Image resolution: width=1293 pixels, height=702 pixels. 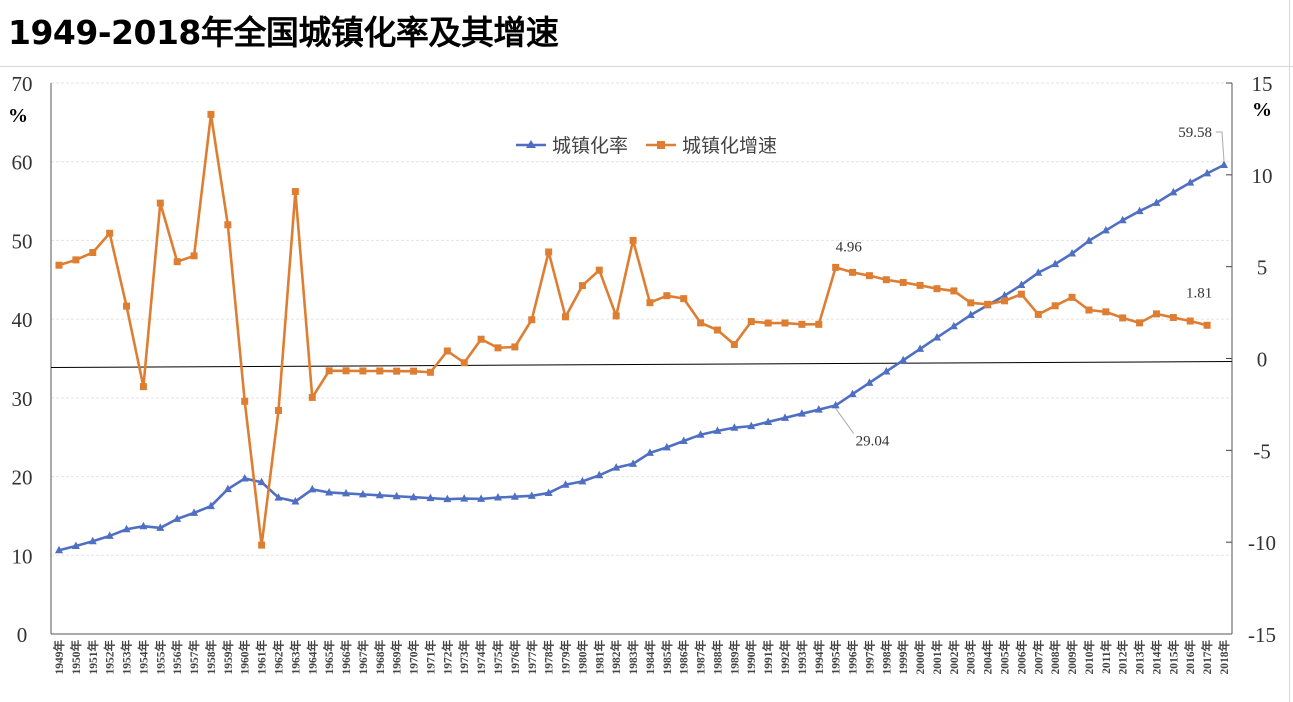 I want to click on left-tick-label: 0, so click(x=22, y=635).